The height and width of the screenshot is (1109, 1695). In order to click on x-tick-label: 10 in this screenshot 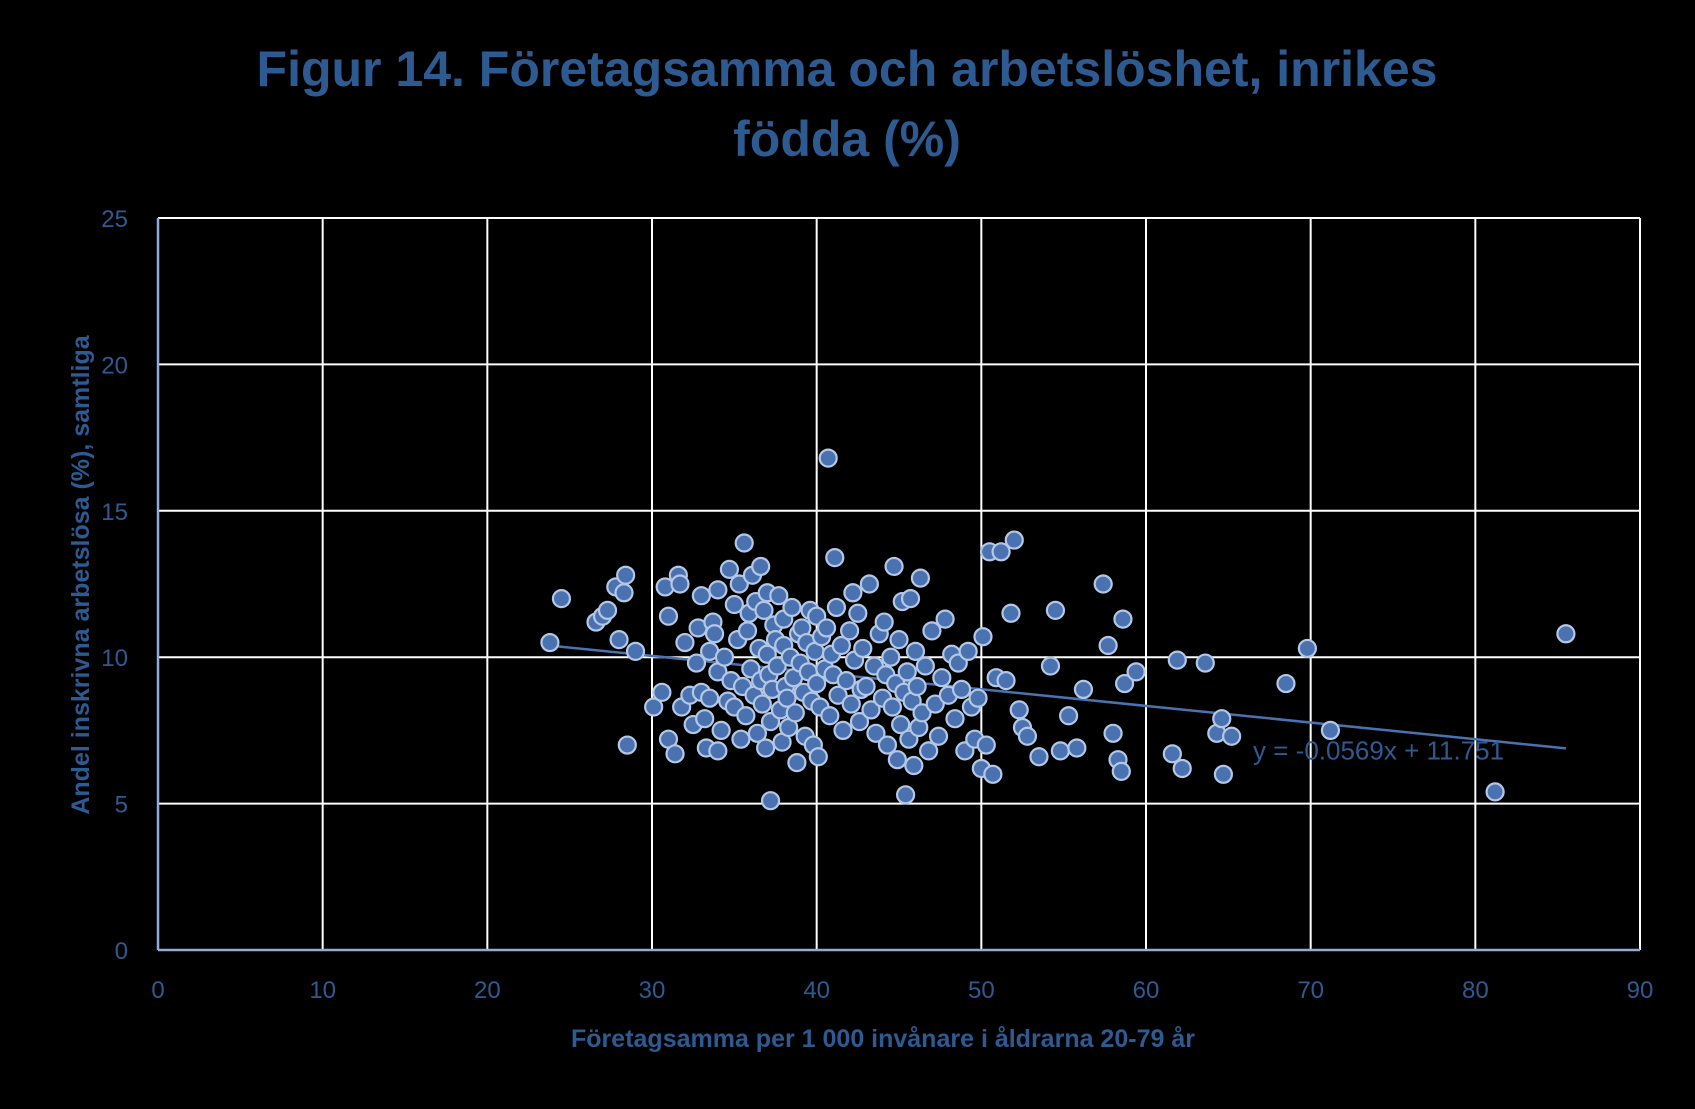, I will do `click(322, 990)`.